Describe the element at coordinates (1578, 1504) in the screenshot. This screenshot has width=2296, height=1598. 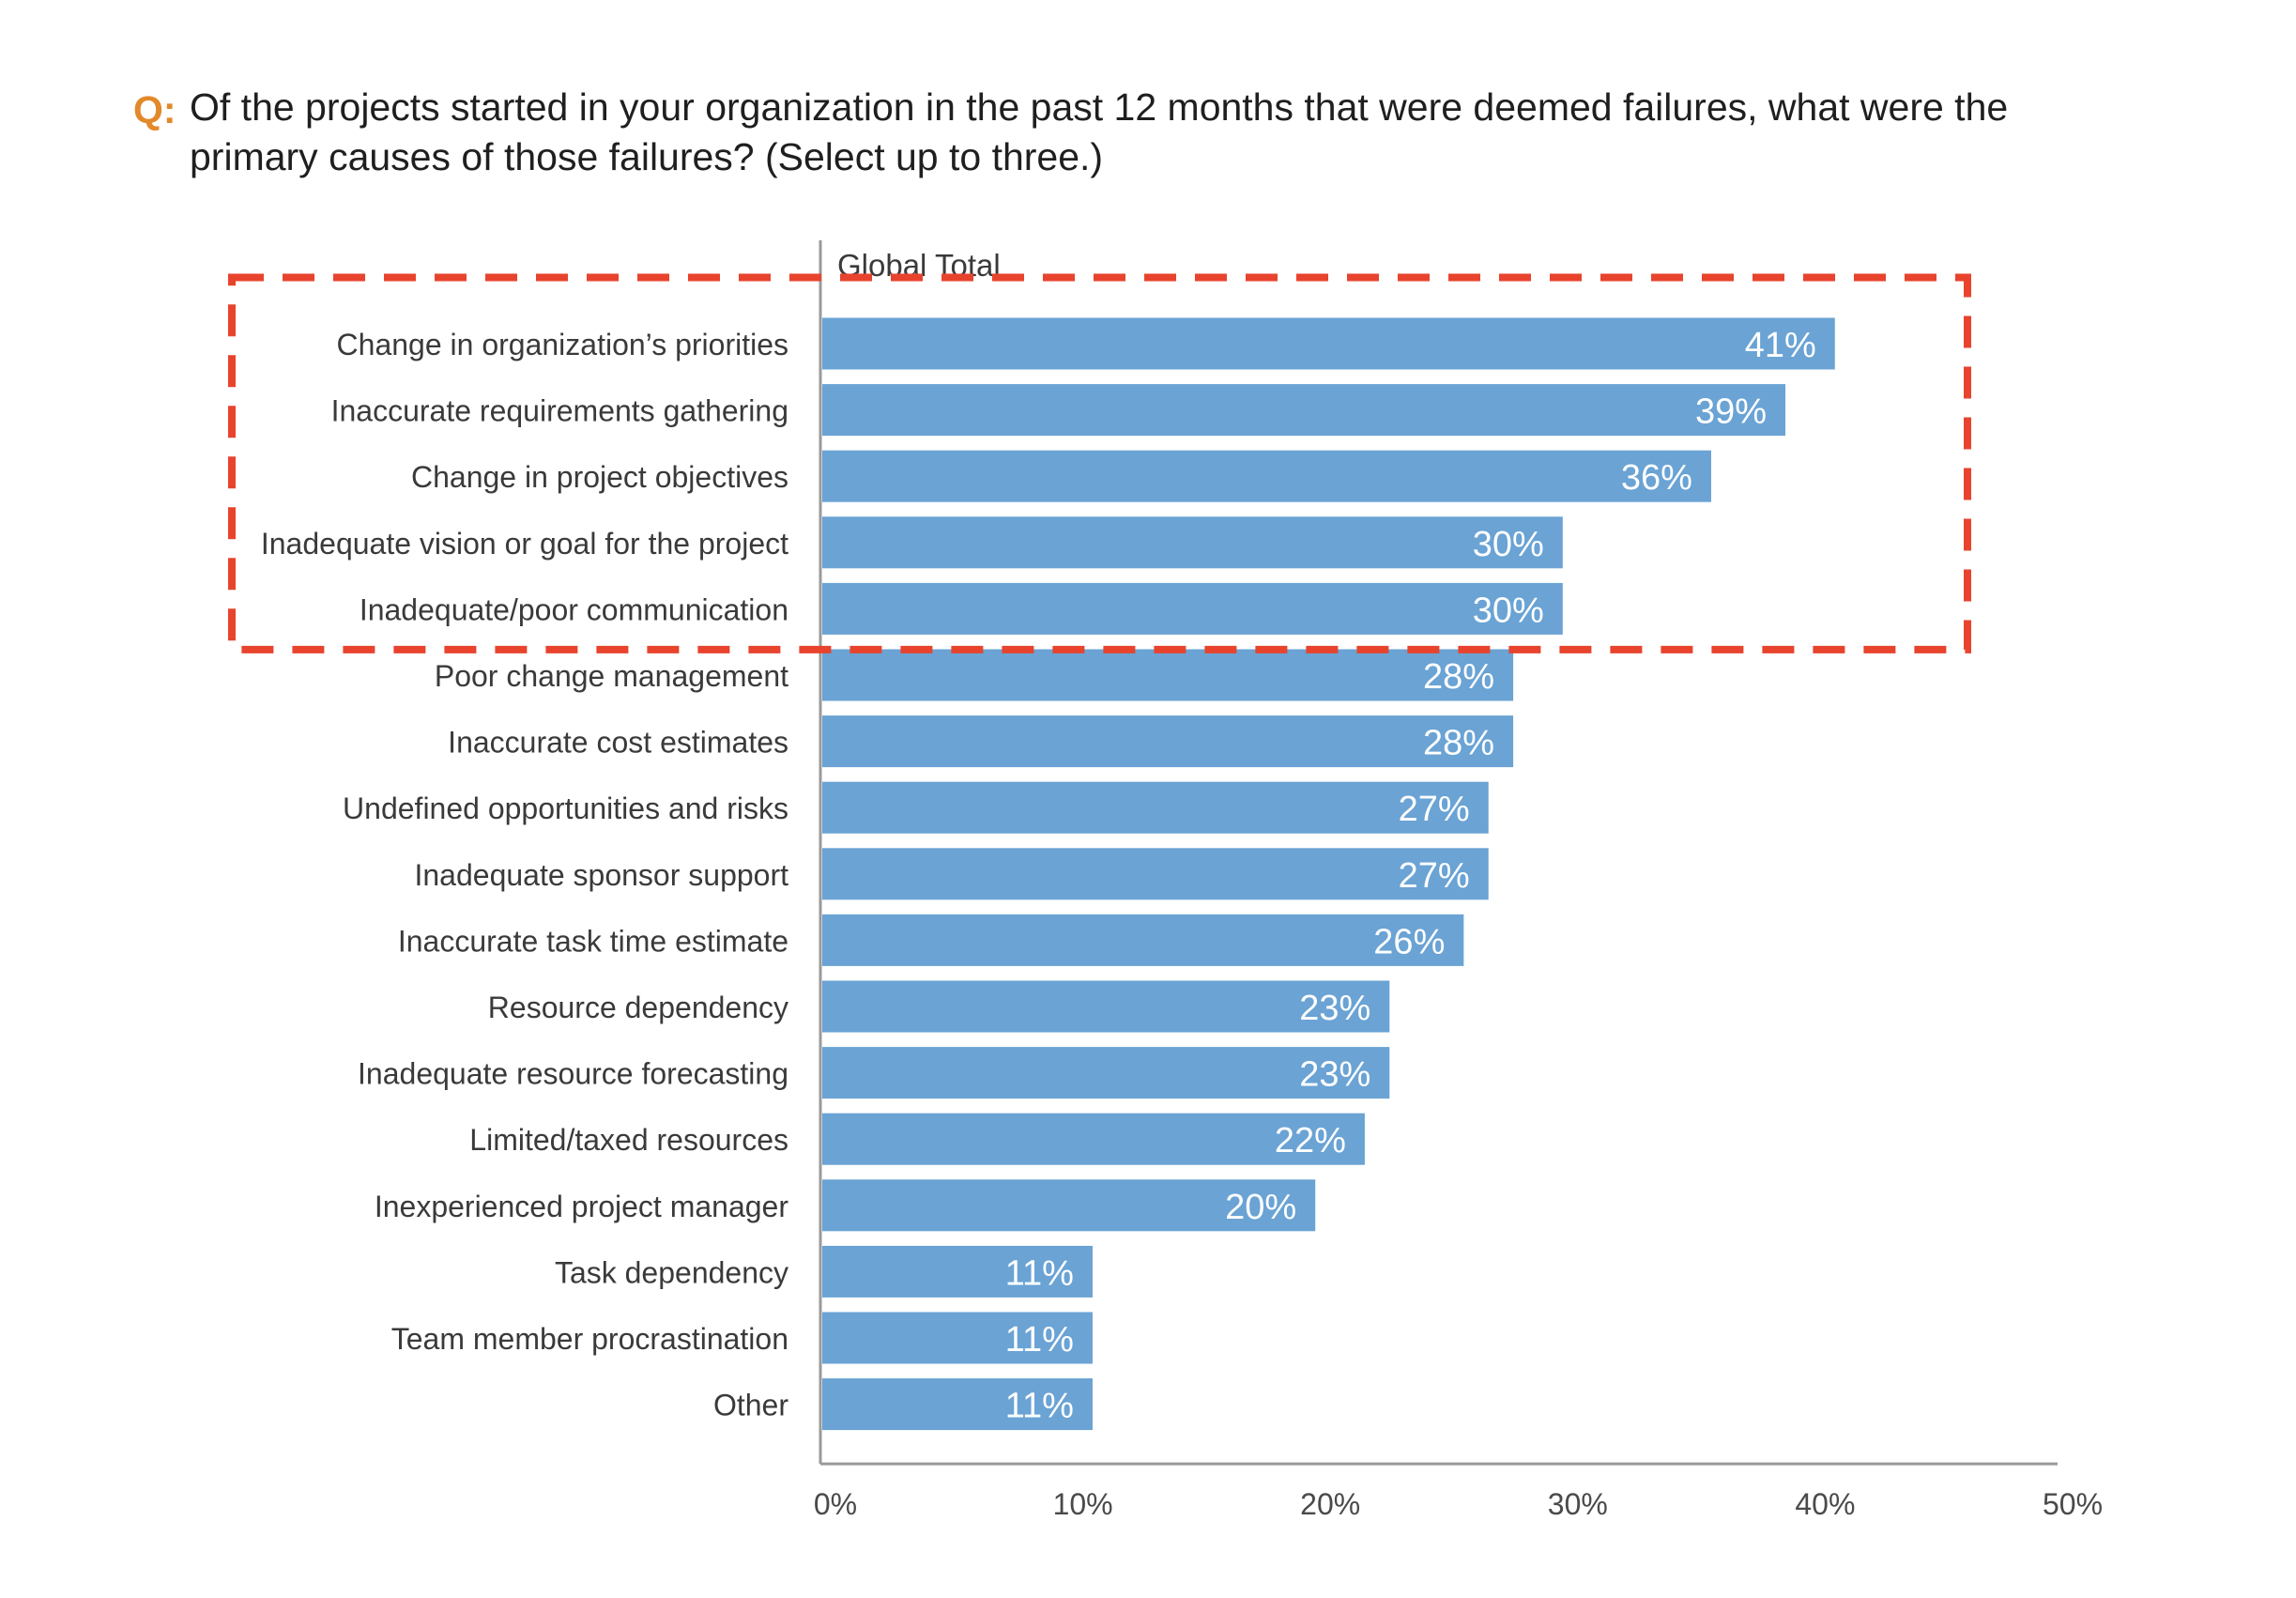
I see `x-tick-label: 30%` at that location.